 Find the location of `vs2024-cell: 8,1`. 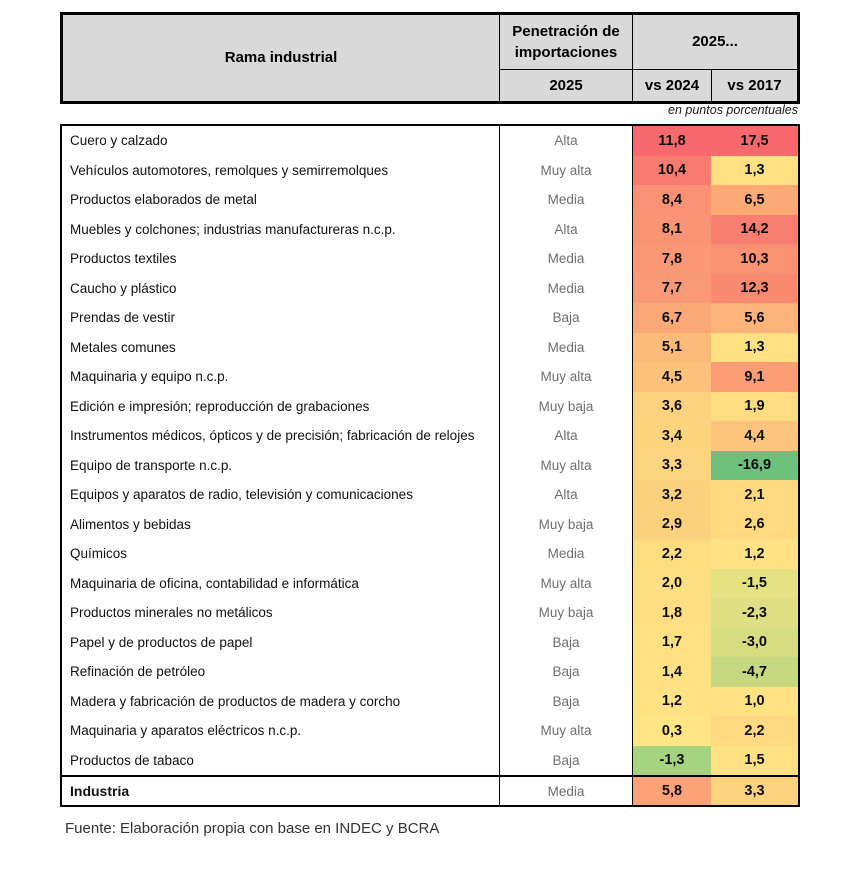

vs2024-cell: 8,1 is located at coordinates (671, 229).